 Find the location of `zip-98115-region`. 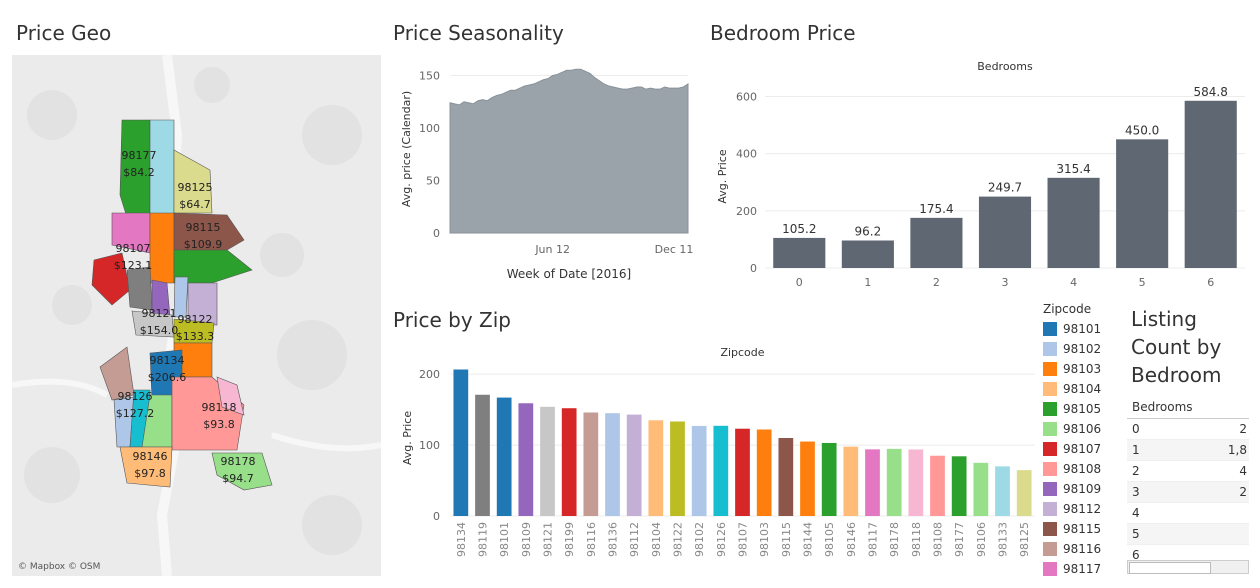

zip-98115-region is located at coordinates (209, 231).